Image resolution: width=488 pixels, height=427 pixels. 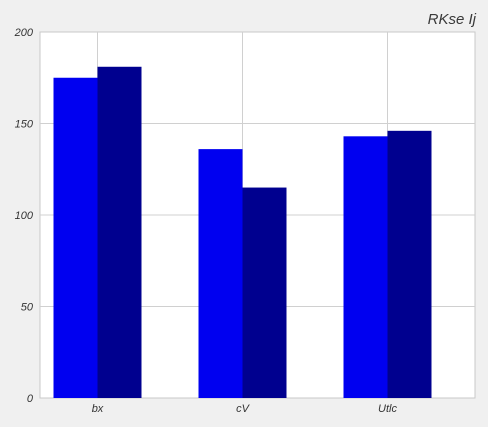 What do you see at coordinates (387, 409) in the screenshot?
I see `x-tick-label: Utlc` at bounding box center [387, 409].